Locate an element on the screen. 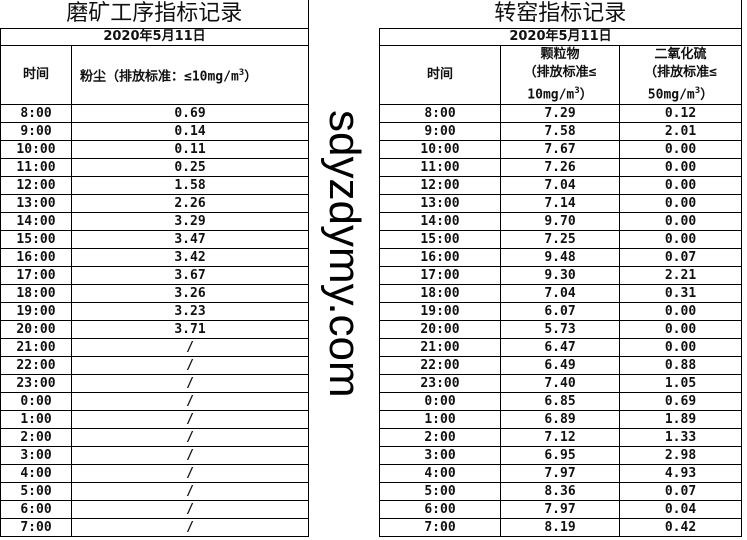 This screenshot has width=747, height=540. cell-so2: 4.93 is located at coordinates (680, 474).